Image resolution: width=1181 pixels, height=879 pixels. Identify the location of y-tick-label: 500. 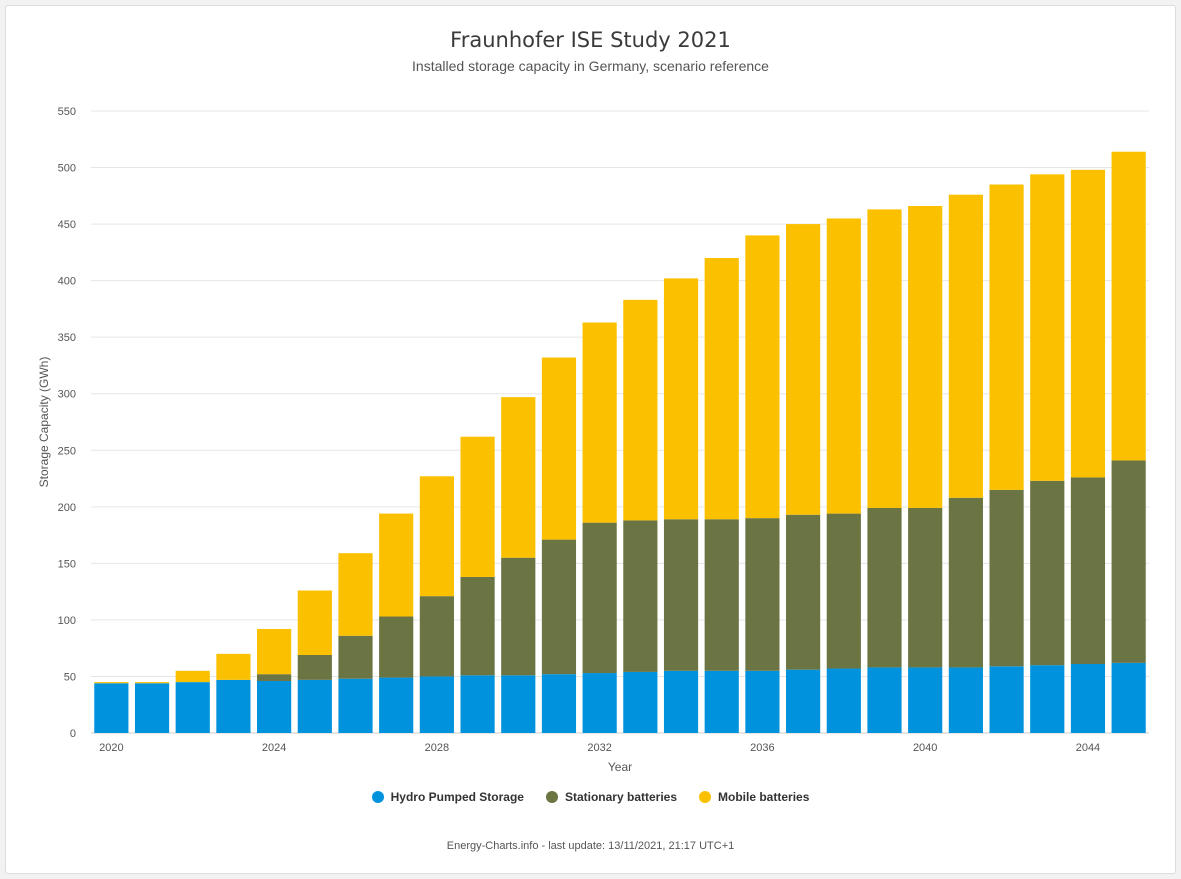
(67, 169).